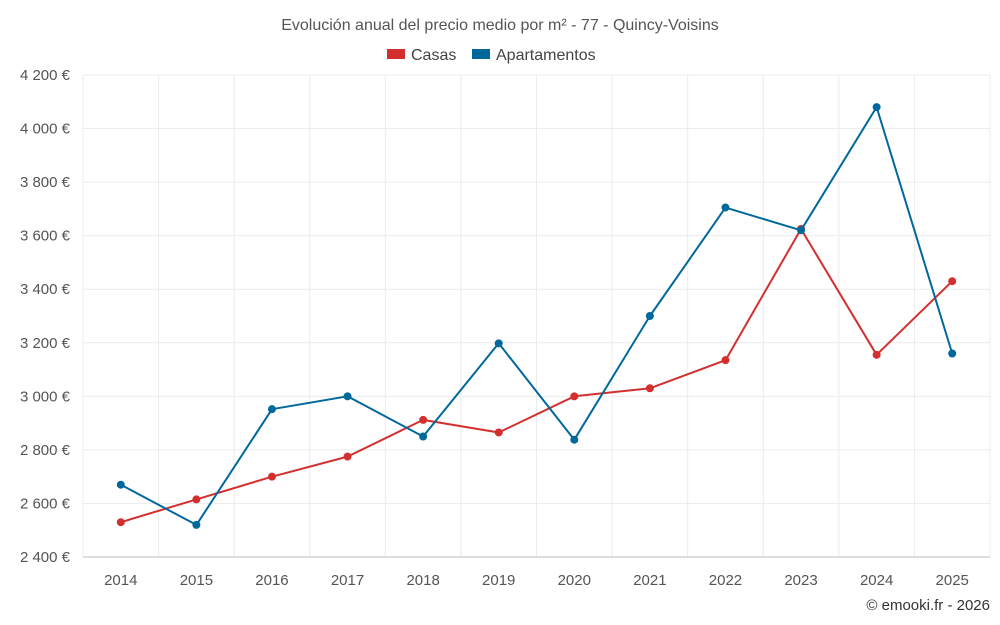  Describe the element at coordinates (45, 236) in the screenshot. I see `y-tick-label: 3 600 €` at that location.